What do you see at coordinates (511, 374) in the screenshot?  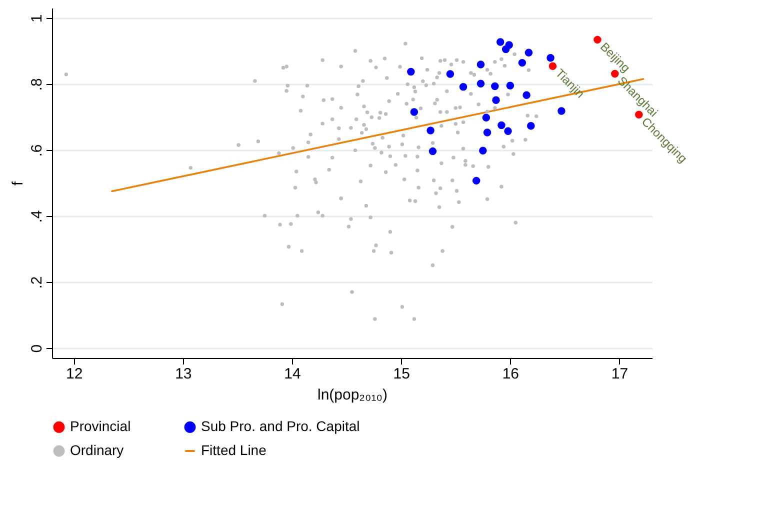 I see `x-tick-label: 16` at bounding box center [511, 374].